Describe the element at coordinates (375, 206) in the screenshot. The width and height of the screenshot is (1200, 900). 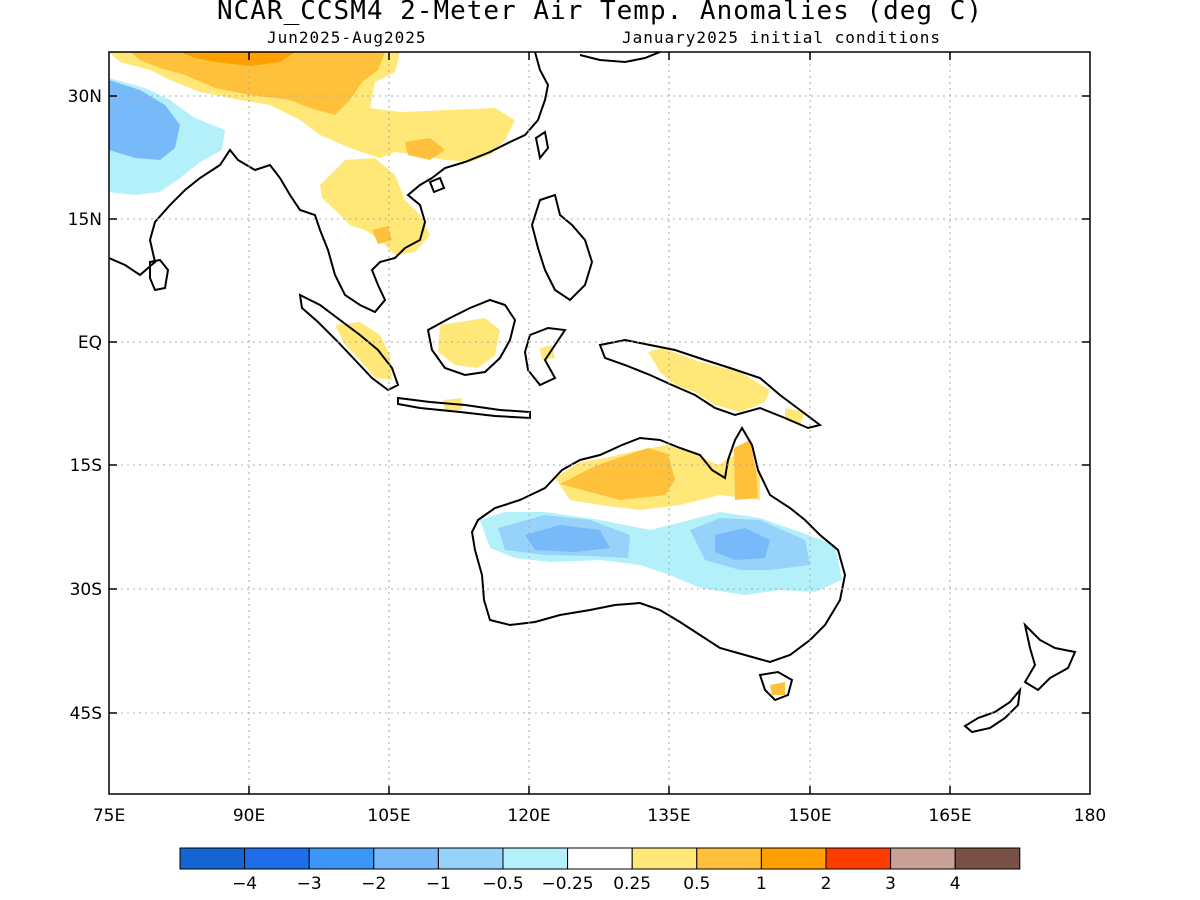
I see `indochina-warm-region` at that location.